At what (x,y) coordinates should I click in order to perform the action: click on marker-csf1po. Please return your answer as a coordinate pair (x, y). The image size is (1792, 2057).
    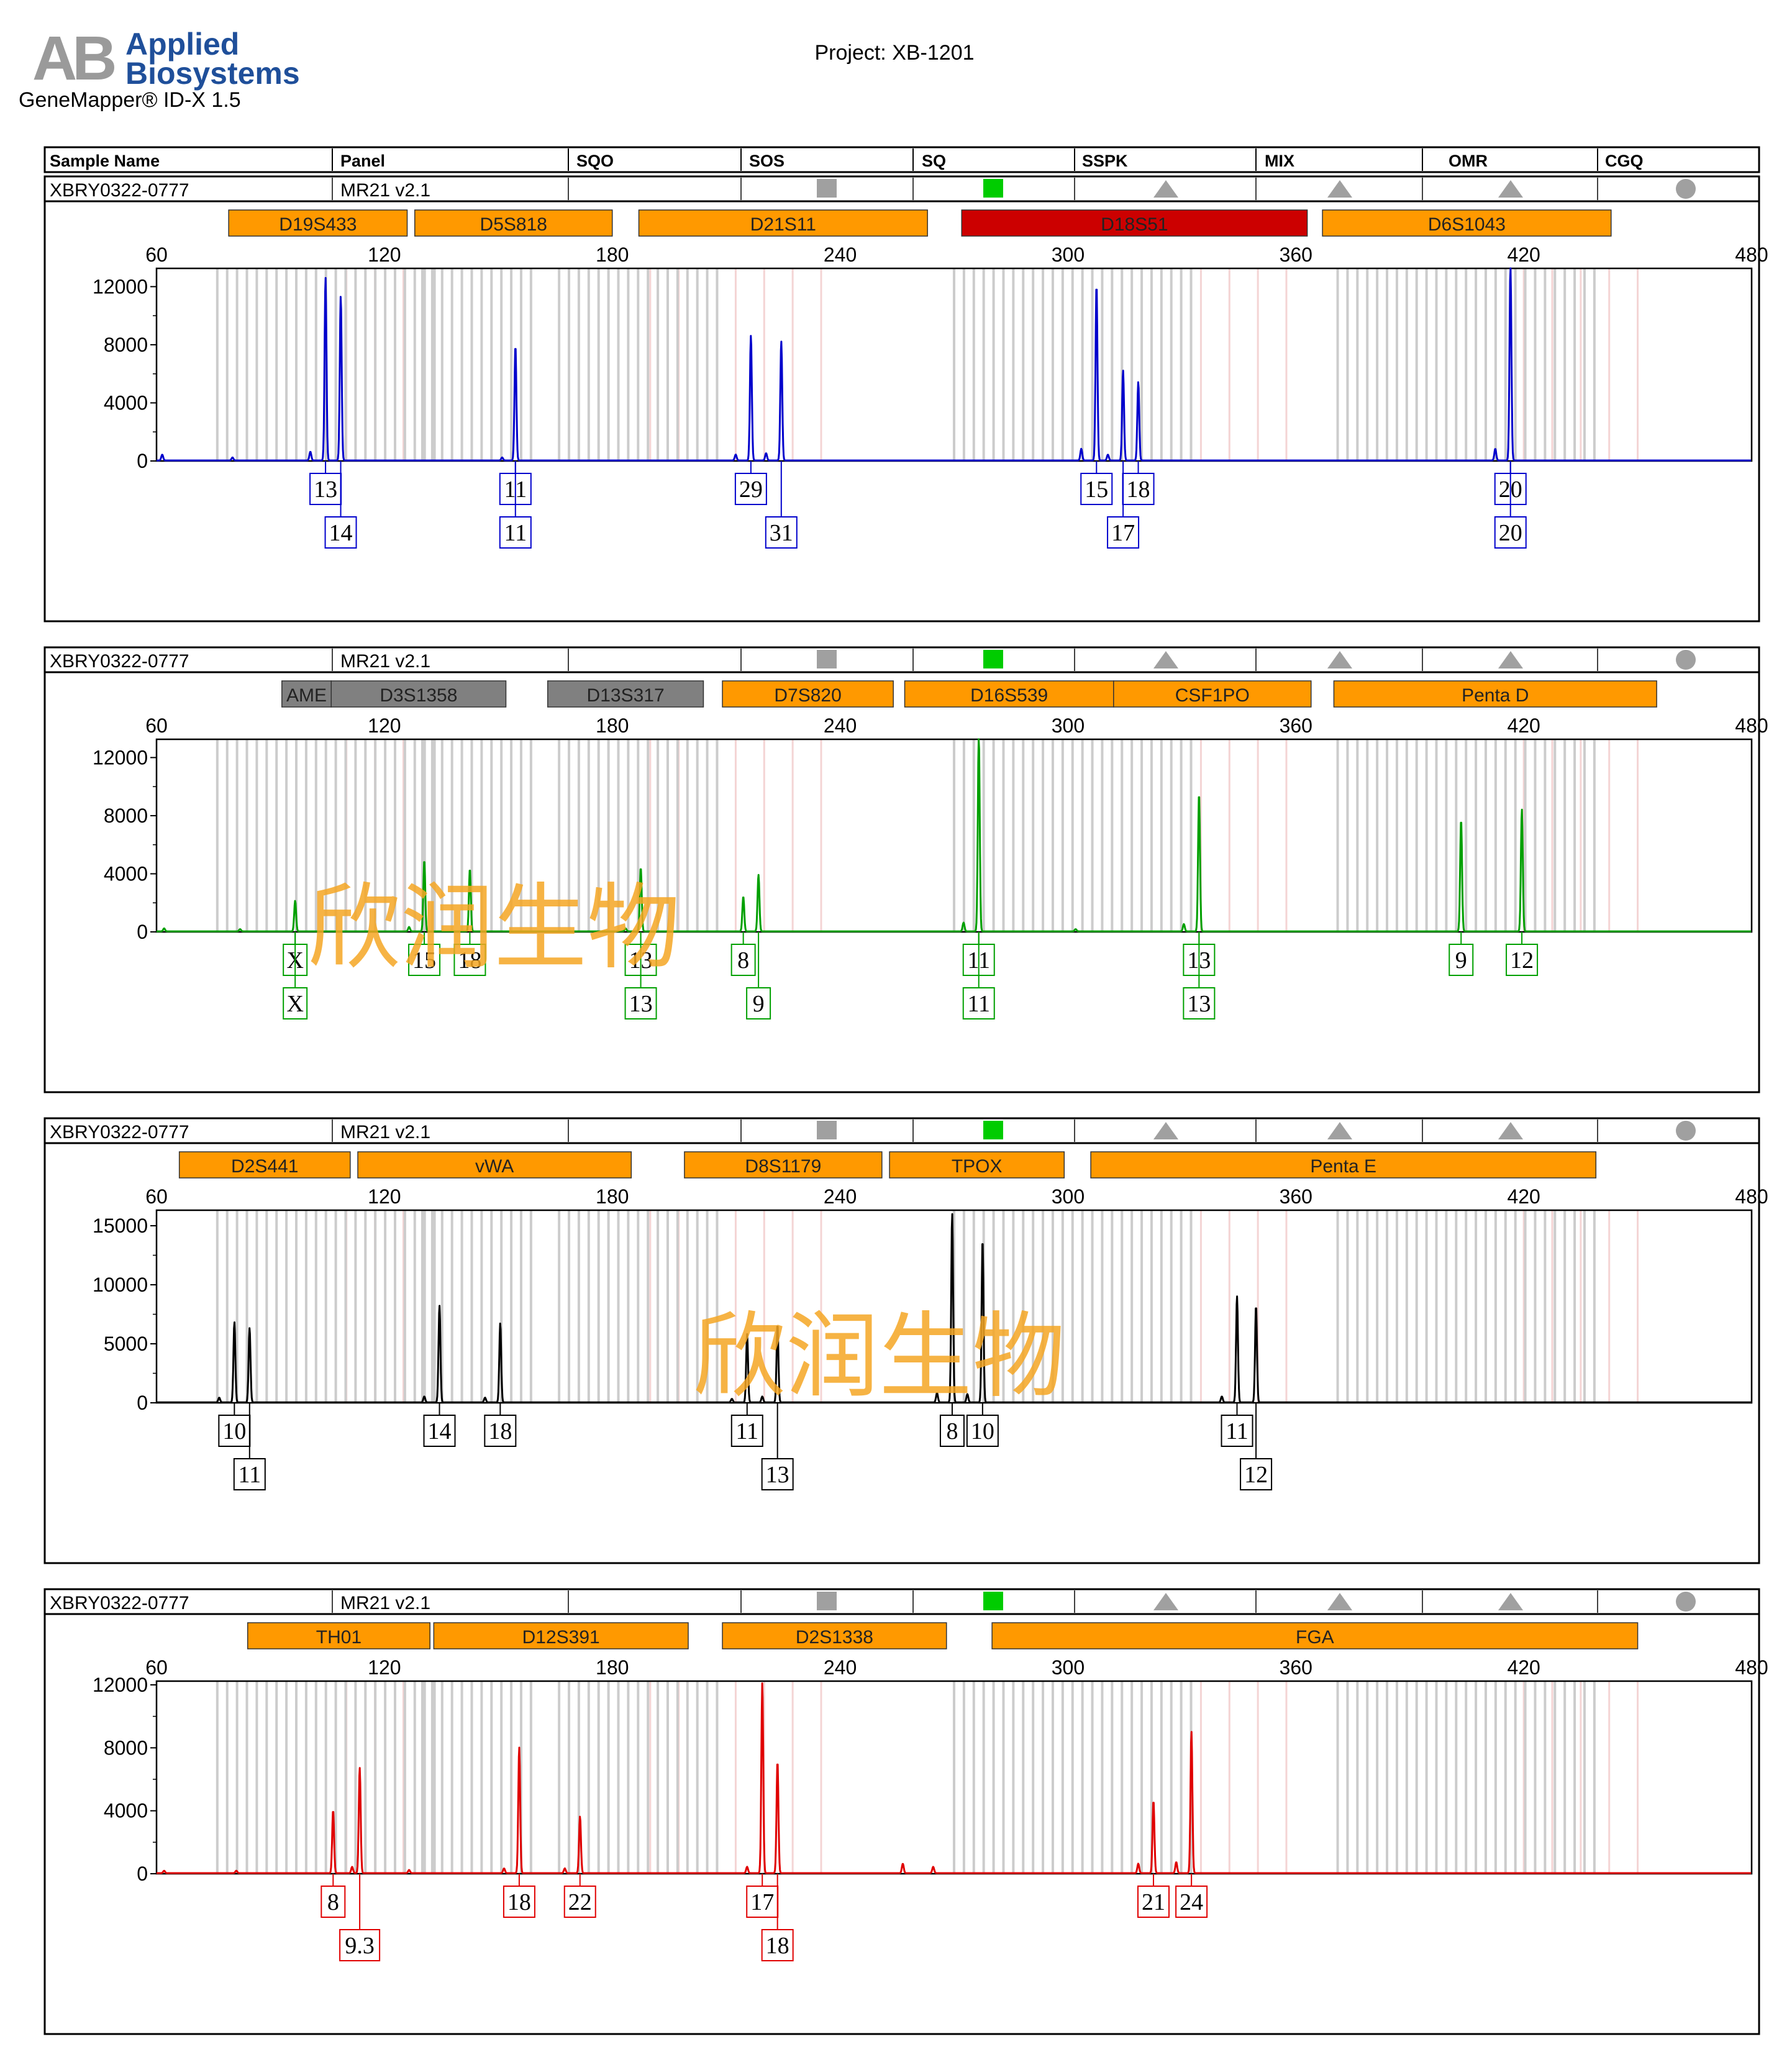
    Looking at the image, I should click on (1212, 694).